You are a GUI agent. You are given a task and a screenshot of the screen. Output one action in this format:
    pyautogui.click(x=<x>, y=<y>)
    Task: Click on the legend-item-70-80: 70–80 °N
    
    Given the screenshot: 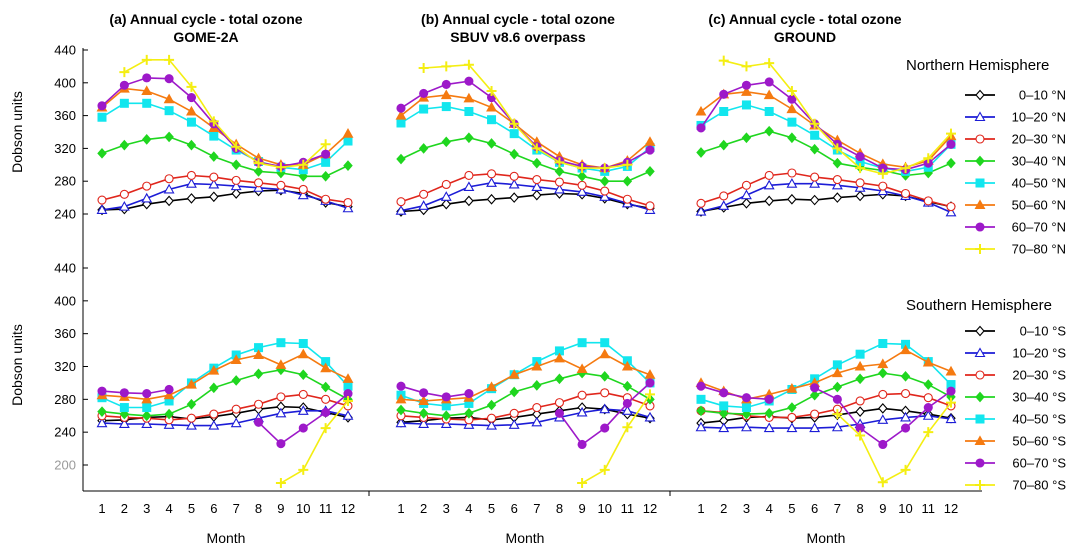 What is the action you would take?
    pyautogui.click(x=1015, y=249)
    